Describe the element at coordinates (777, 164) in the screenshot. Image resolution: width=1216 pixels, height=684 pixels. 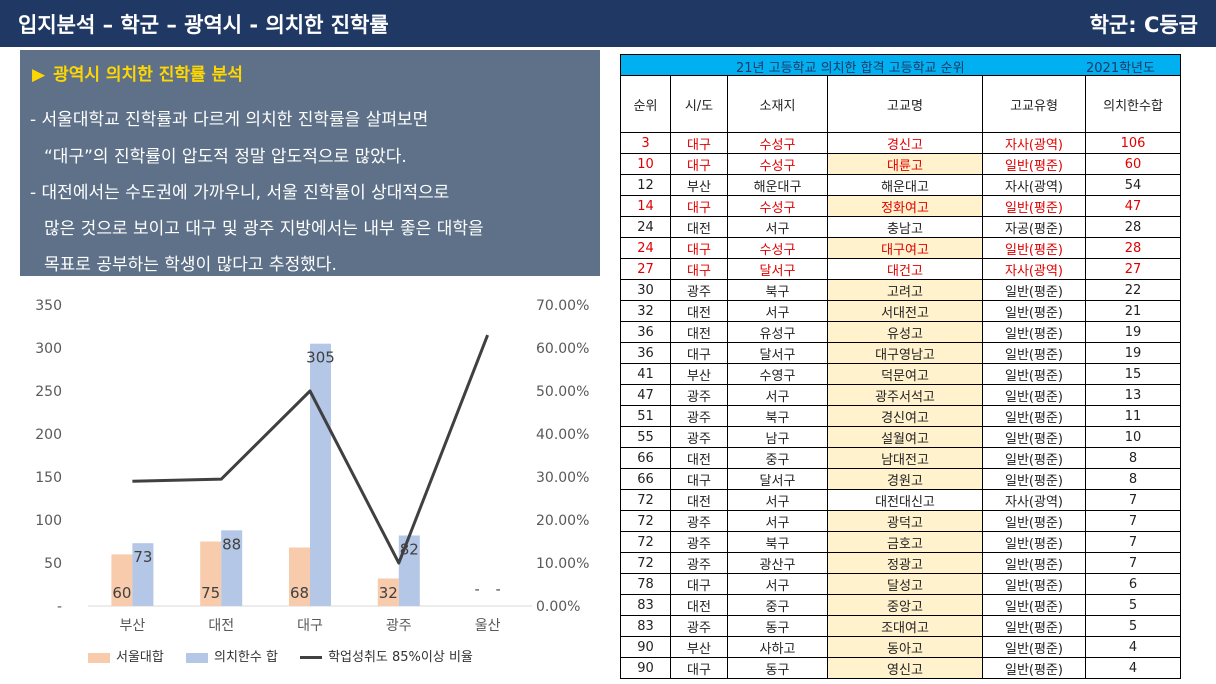
I see `table-cell: 수성구` at that location.